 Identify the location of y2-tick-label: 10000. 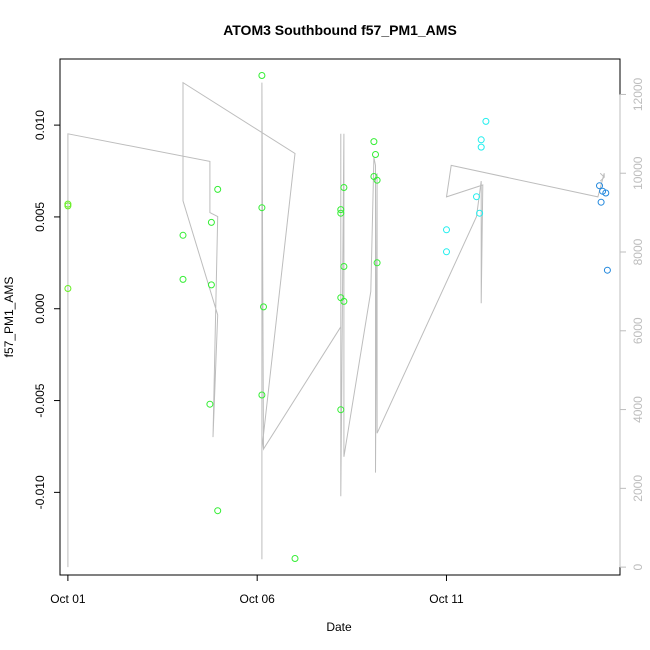
(638, 173).